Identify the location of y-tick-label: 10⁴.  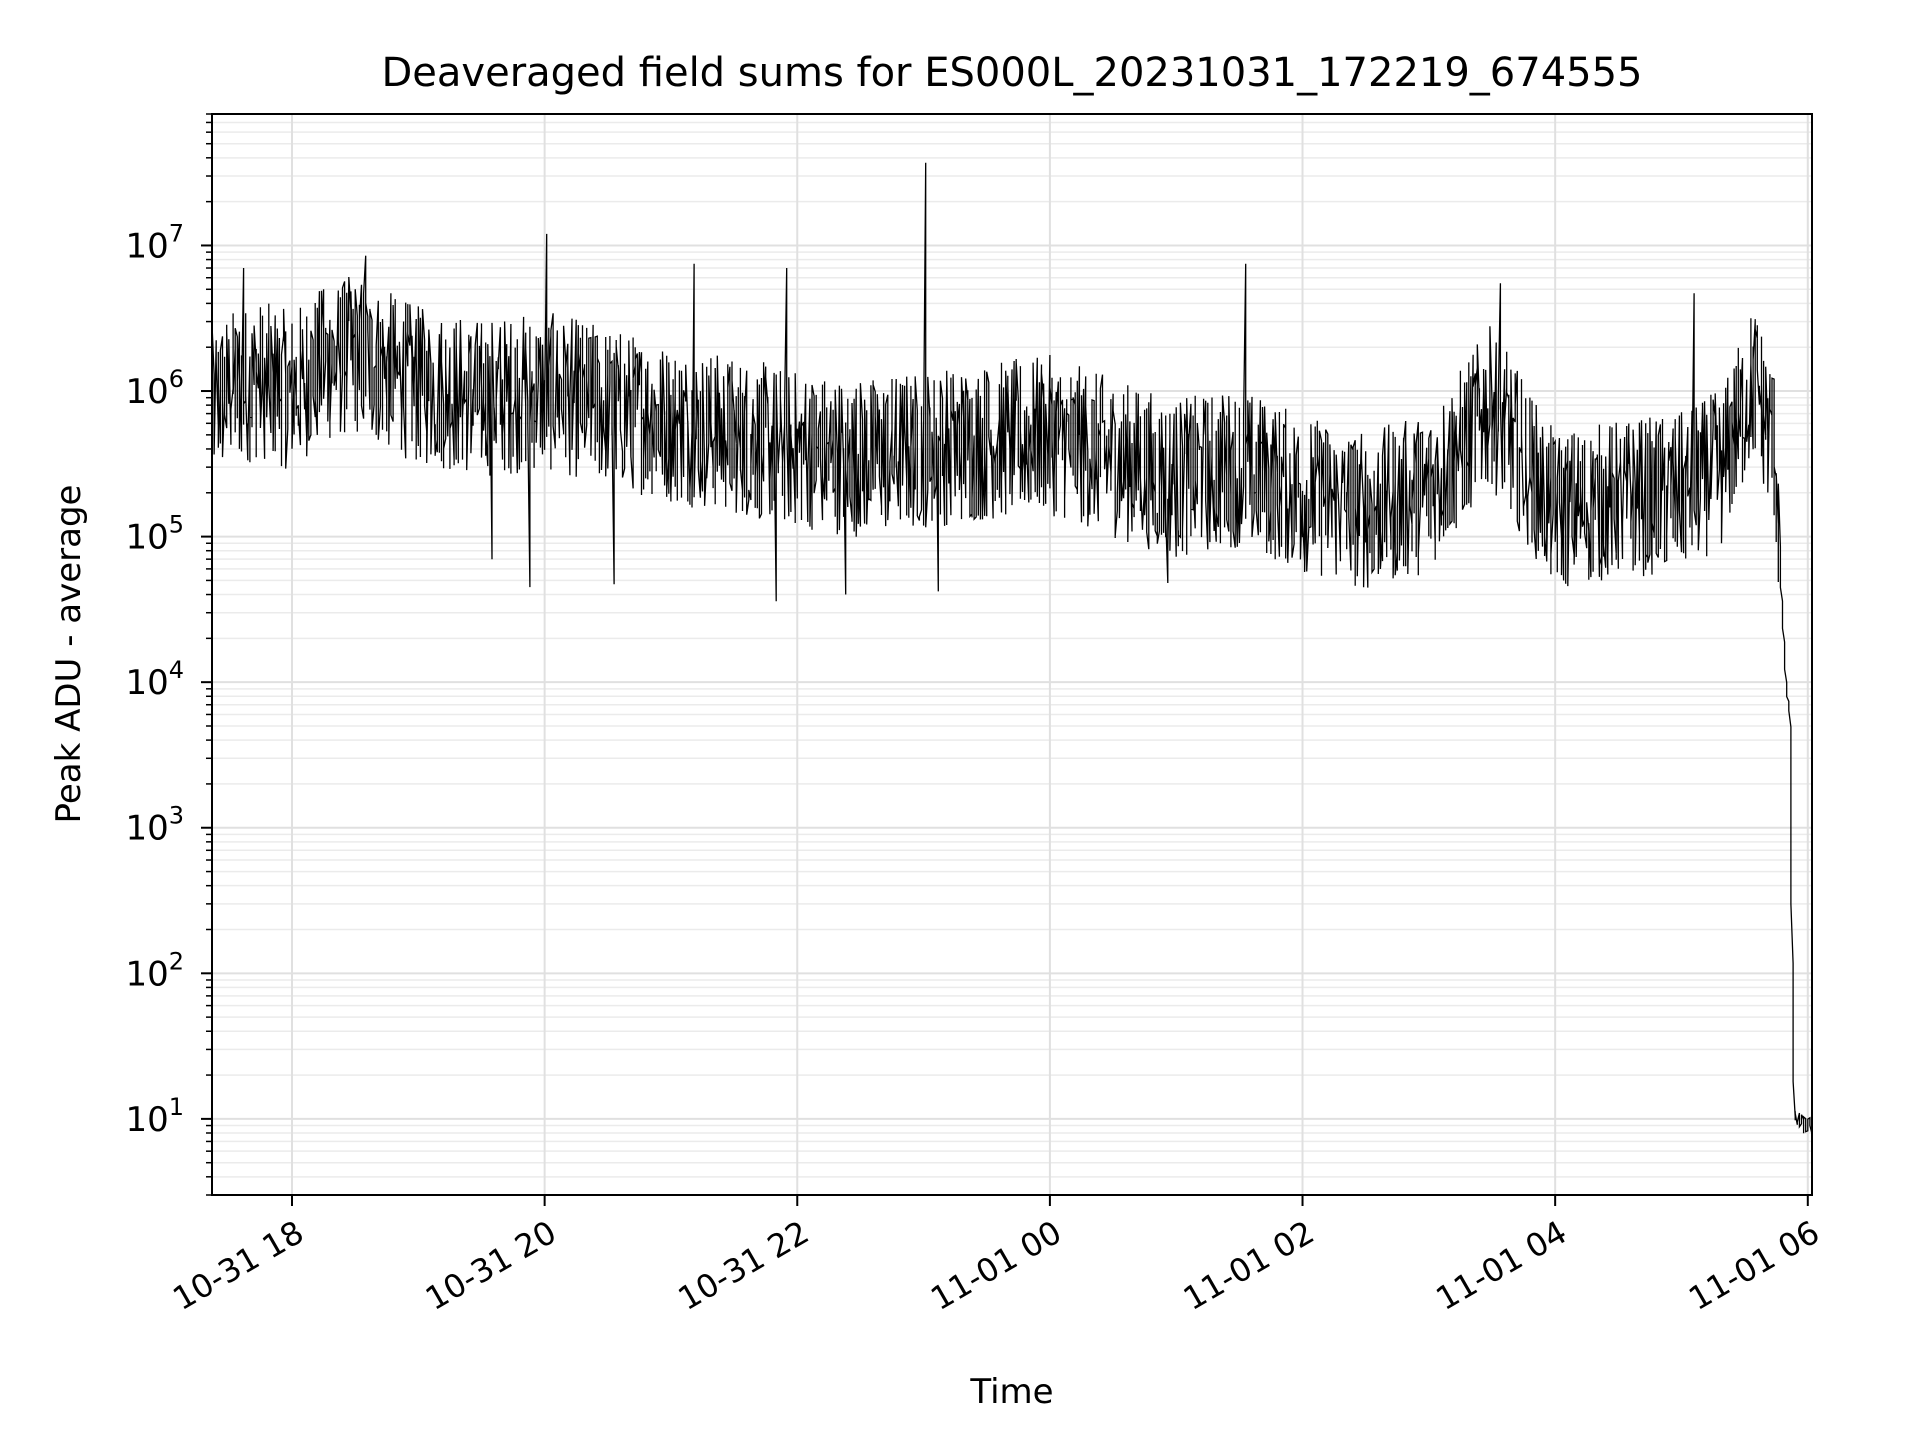
(154, 679).